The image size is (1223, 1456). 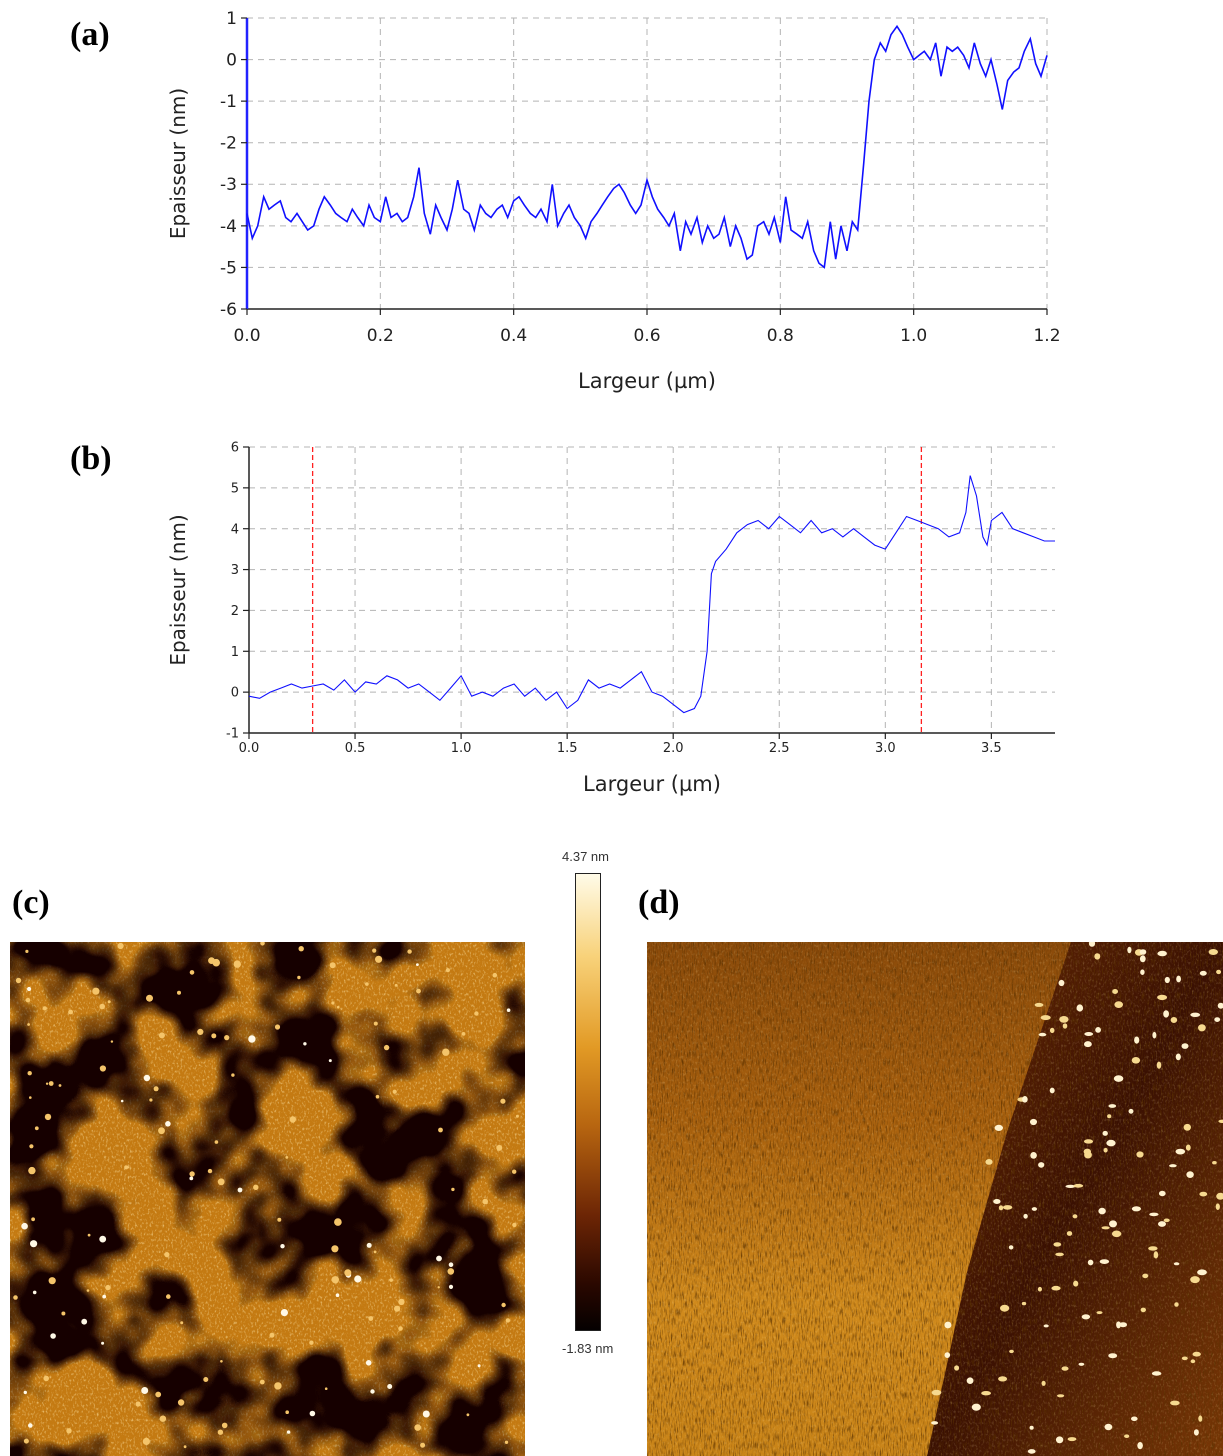 What do you see at coordinates (779, 748) in the screenshot?
I see `x-tick-label: 2.5` at bounding box center [779, 748].